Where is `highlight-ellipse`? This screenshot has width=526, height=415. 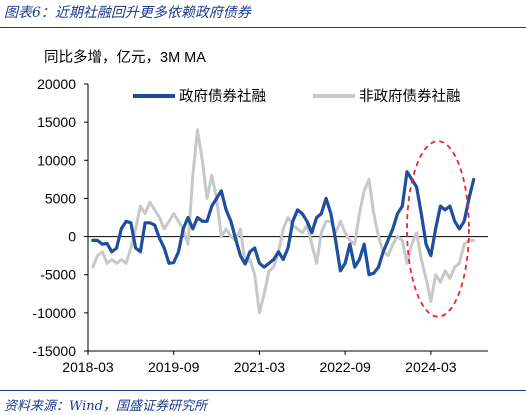 highlight-ellipse is located at coordinates (438, 229).